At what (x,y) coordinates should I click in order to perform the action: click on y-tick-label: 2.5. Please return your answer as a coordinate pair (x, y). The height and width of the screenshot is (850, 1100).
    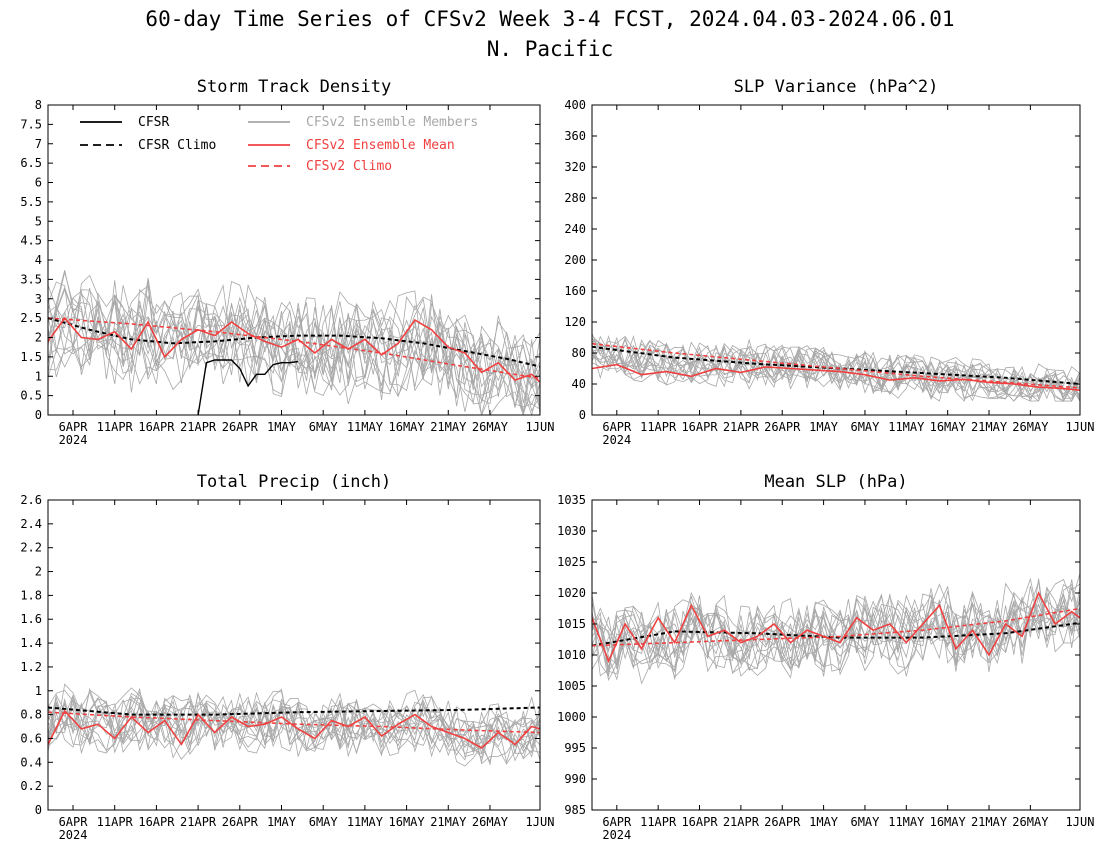
    Looking at the image, I should click on (31, 318).